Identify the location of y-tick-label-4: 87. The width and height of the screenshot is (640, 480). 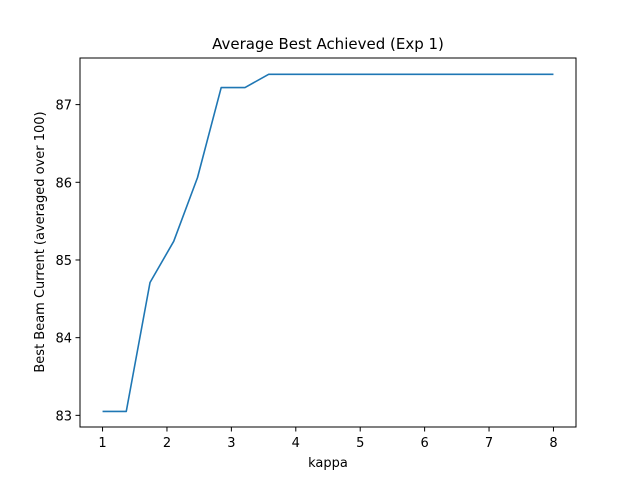
(63, 106).